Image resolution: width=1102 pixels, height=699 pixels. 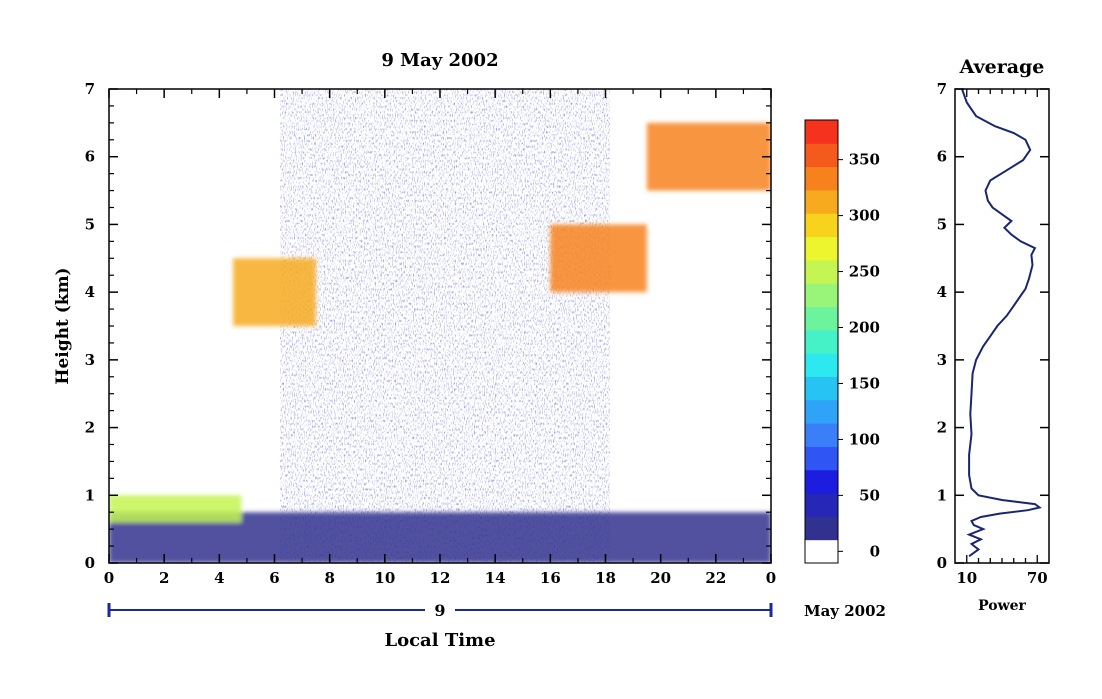 What do you see at coordinates (1002, 606) in the screenshot?
I see `average-x-label: Power` at bounding box center [1002, 606].